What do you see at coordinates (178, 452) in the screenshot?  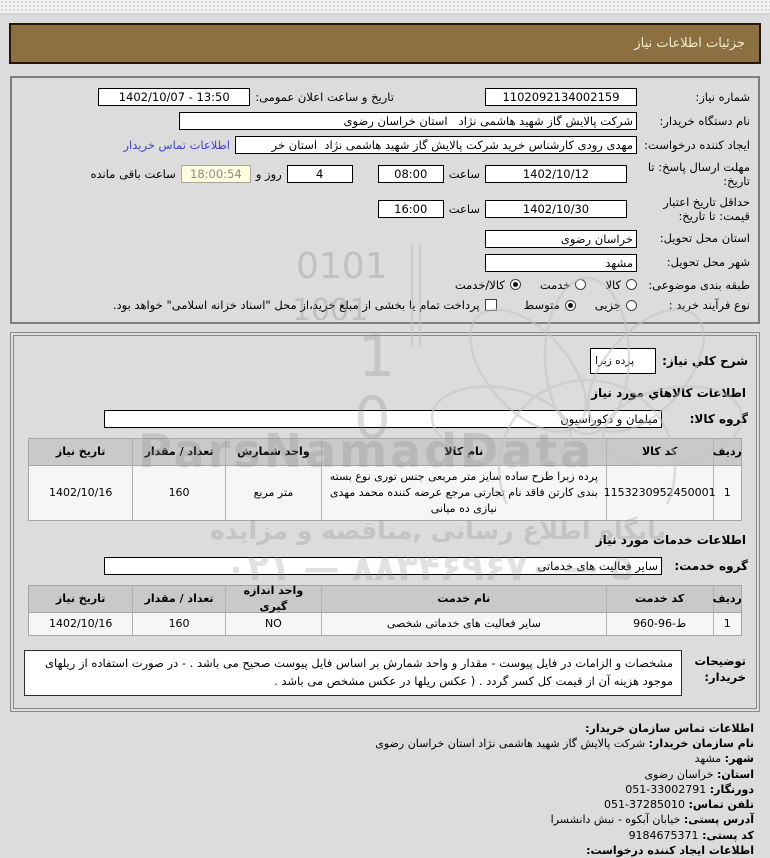 I see `goods-header-qty: تعداد / مقدار` at bounding box center [178, 452].